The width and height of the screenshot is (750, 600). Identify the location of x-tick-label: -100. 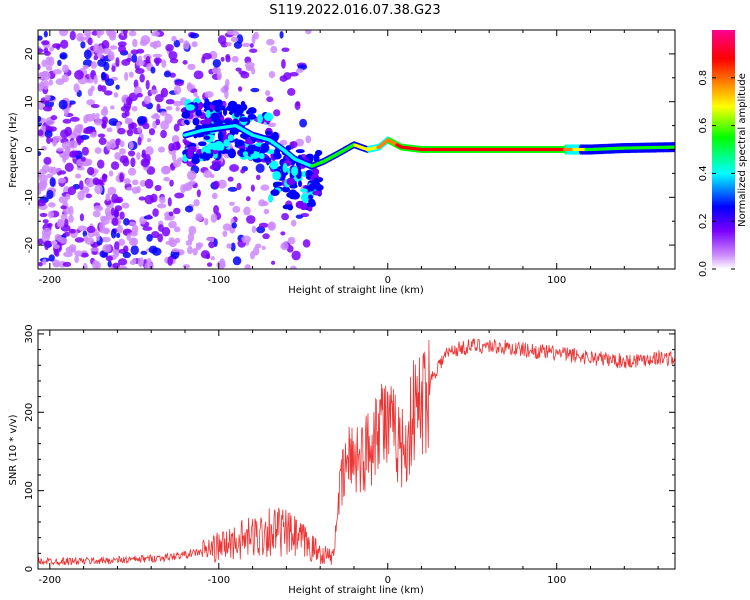
(218, 280).